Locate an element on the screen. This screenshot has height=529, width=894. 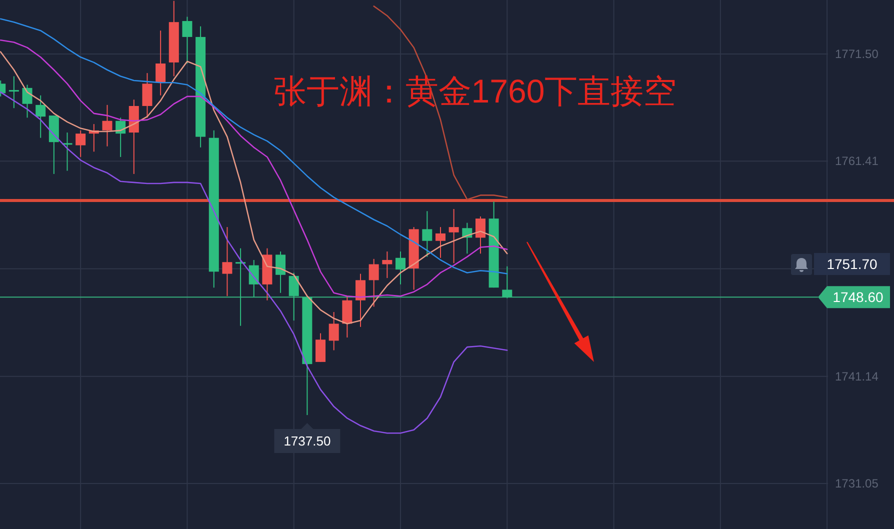
y-tick-label: 1731.05 is located at coordinates (857, 483).